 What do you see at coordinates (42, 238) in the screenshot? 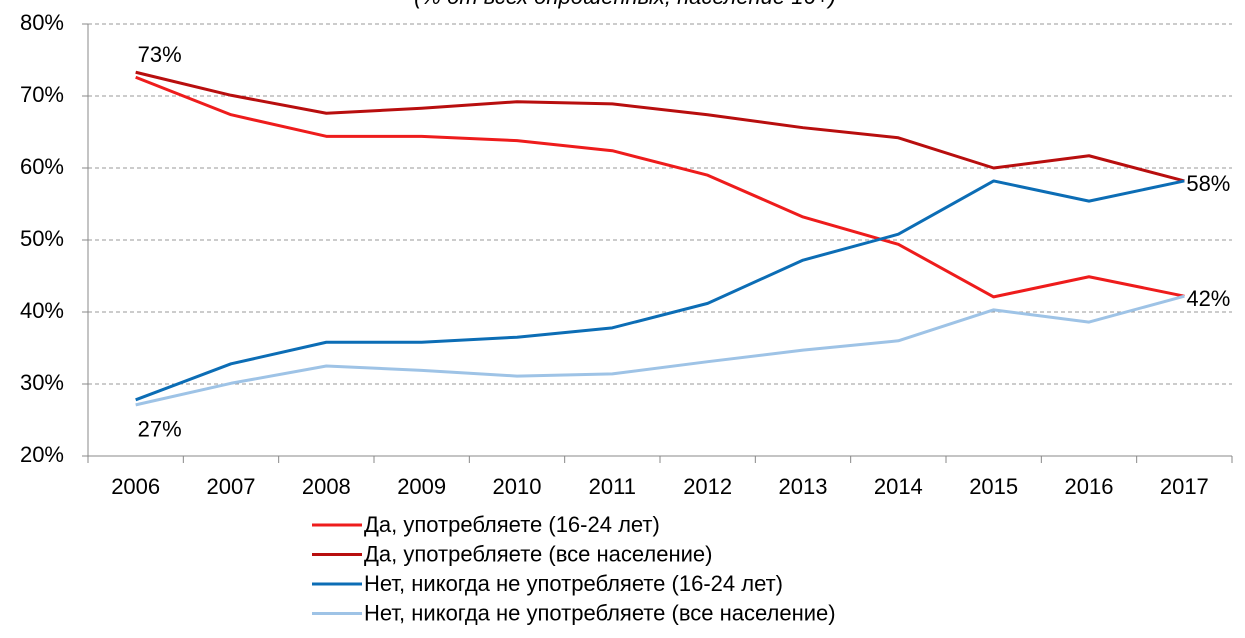
I see `y-tick-label: 50%` at bounding box center [42, 238].